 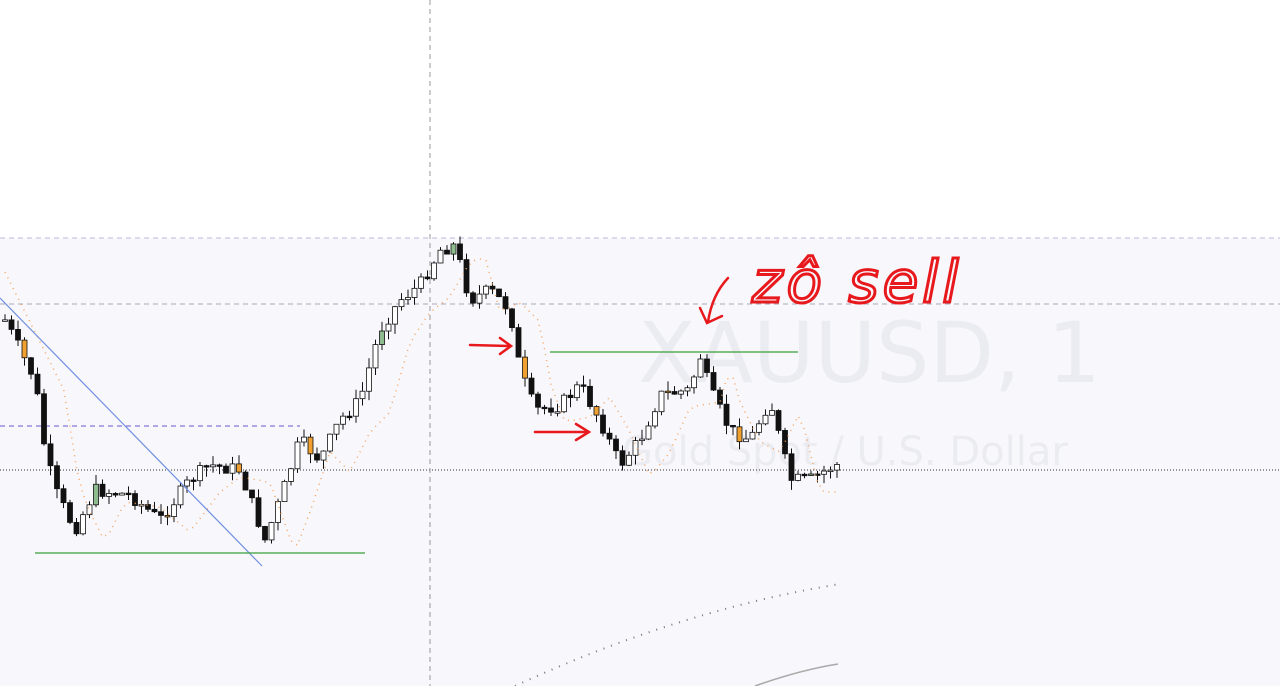 I want to click on trend-line, so click(x=131, y=432).